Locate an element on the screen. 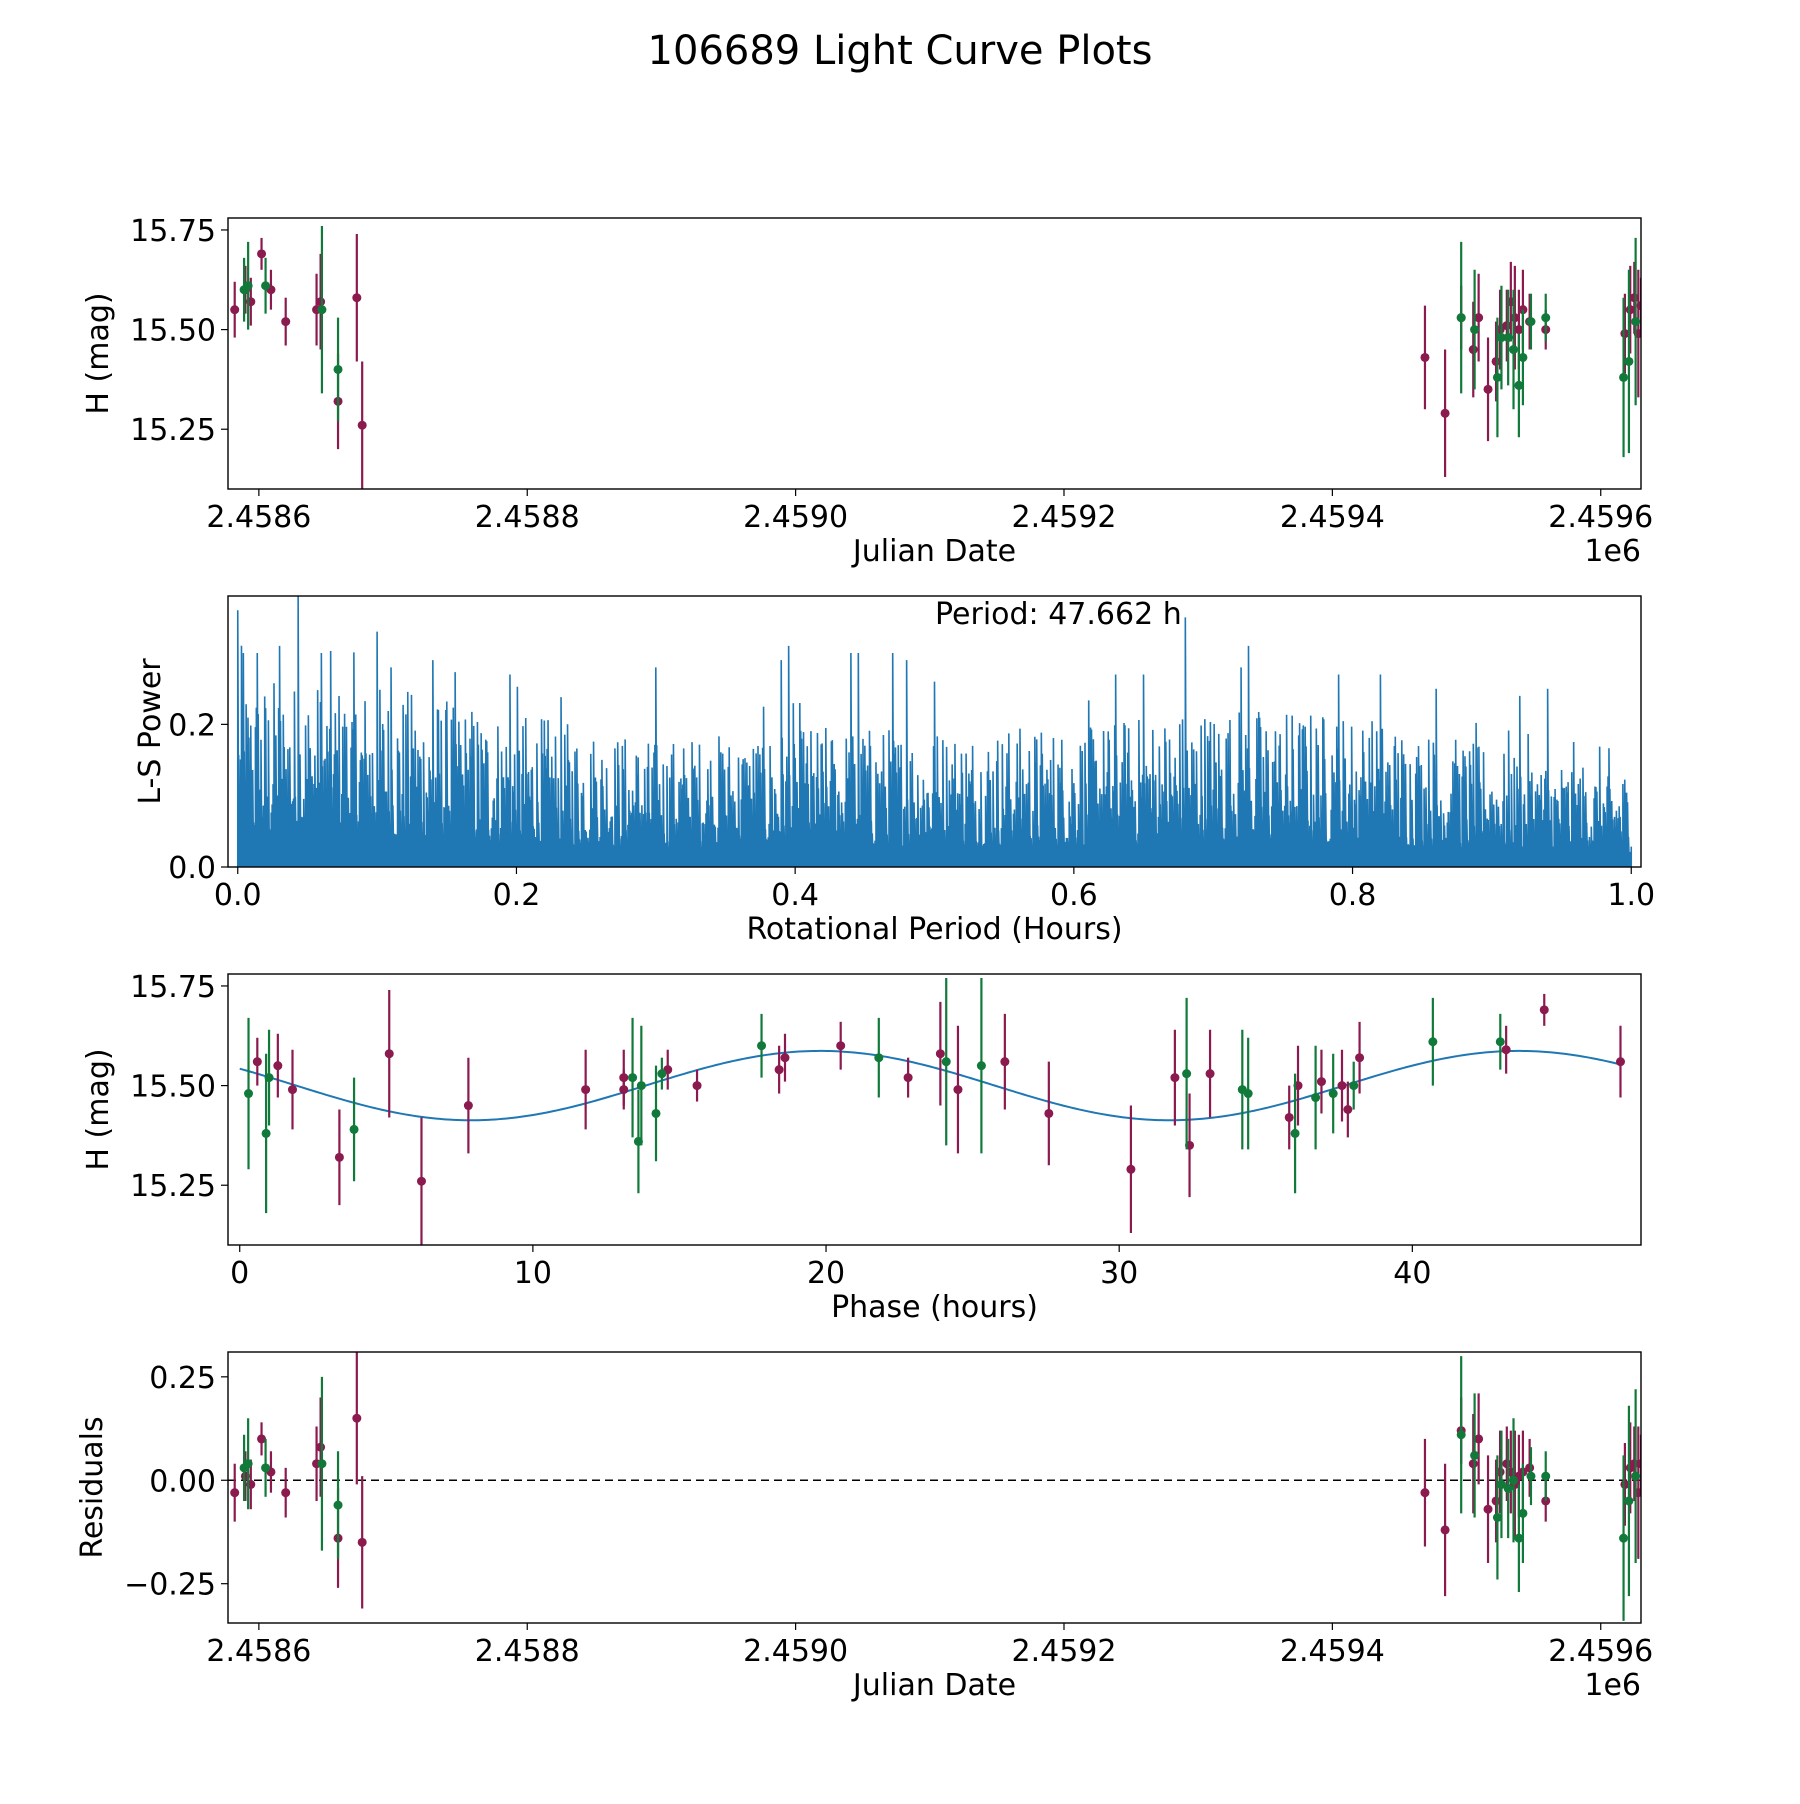 The width and height of the screenshot is (1800, 1804). x-tick-label: 30 is located at coordinates (1119, 1273).